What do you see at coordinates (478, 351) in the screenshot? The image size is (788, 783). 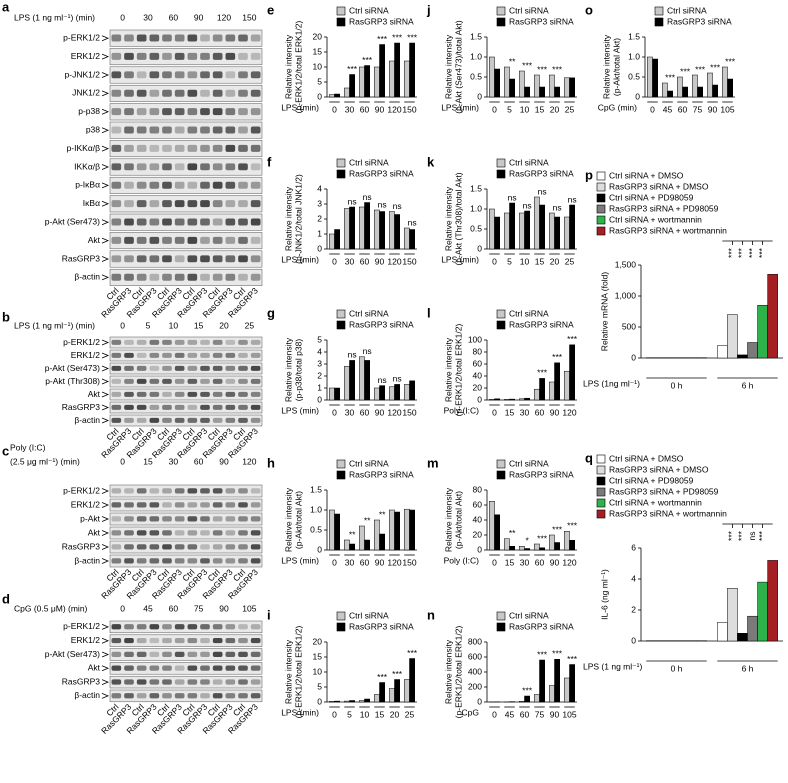 I see `y-tick-label: 80` at bounding box center [478, 351].